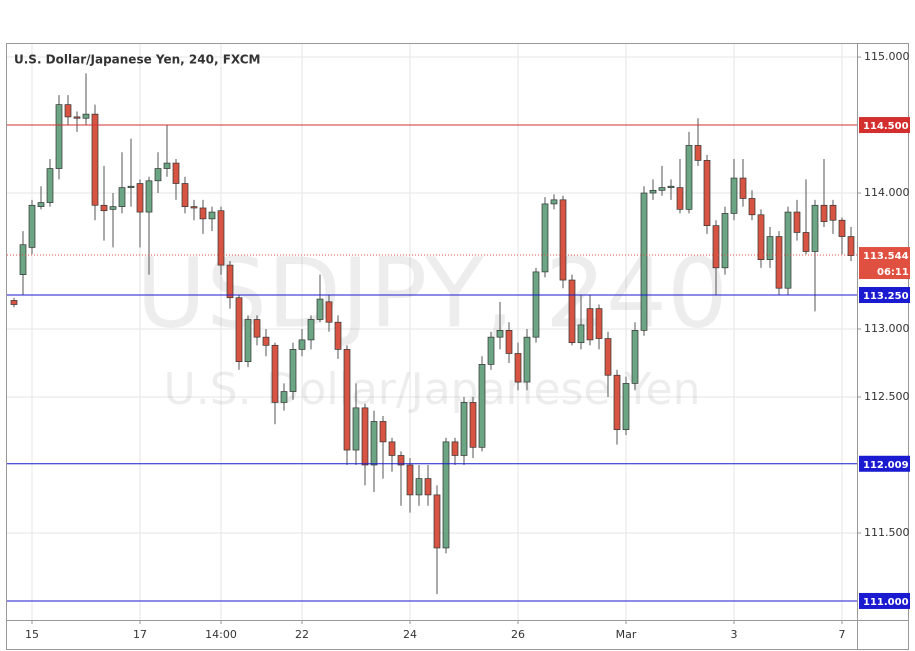 The height and width of the screenshot is (651, 915). I want to click on x-tick-label: 15, so click(32, 634).